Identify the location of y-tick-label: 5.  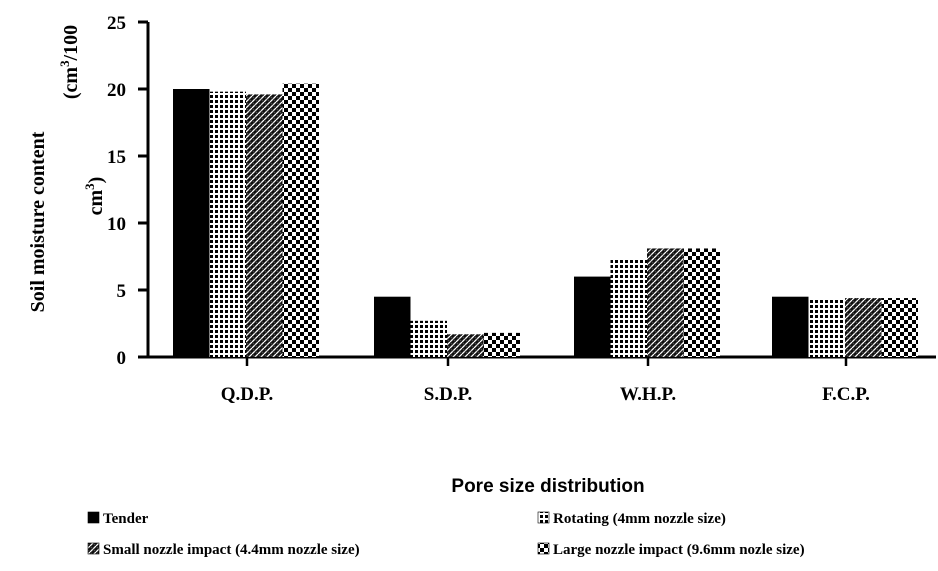
(122, 291).